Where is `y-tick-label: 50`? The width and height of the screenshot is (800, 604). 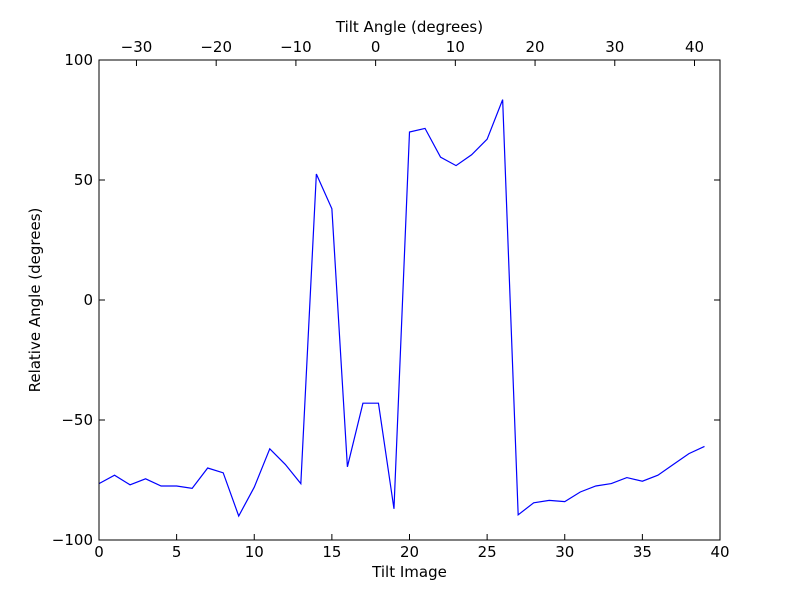 y-tick-label: 50 is located at coordinates (83, 180).